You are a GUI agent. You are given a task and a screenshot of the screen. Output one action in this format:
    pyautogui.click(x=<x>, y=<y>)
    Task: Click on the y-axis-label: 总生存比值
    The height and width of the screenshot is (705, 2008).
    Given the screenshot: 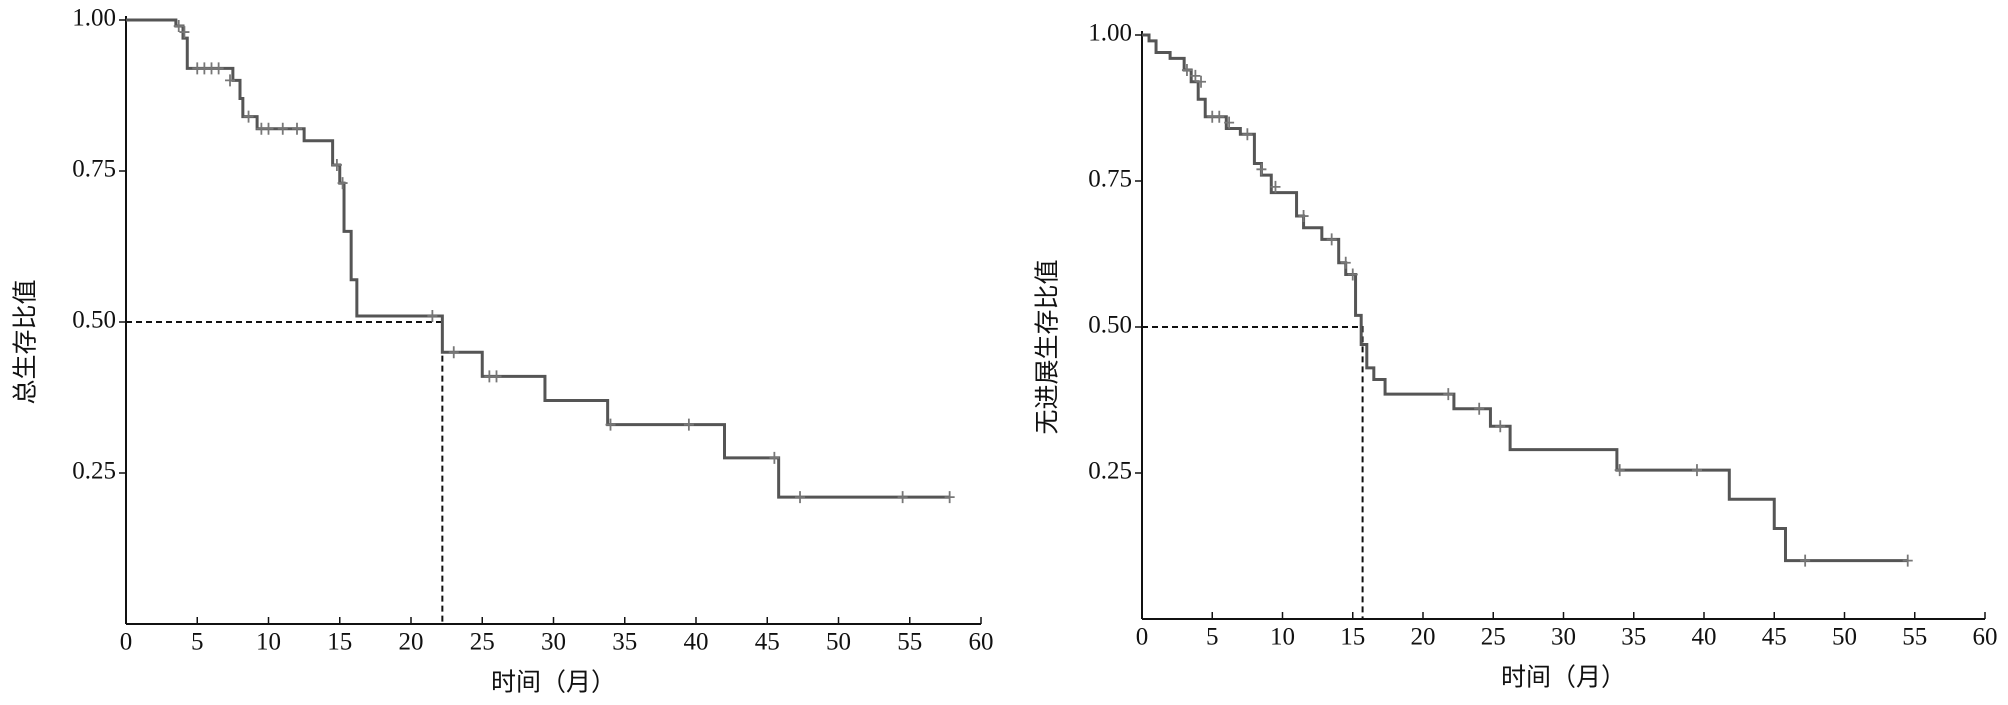 What is the action you would take?
    pyautogui.click(x=26, y=341)
    